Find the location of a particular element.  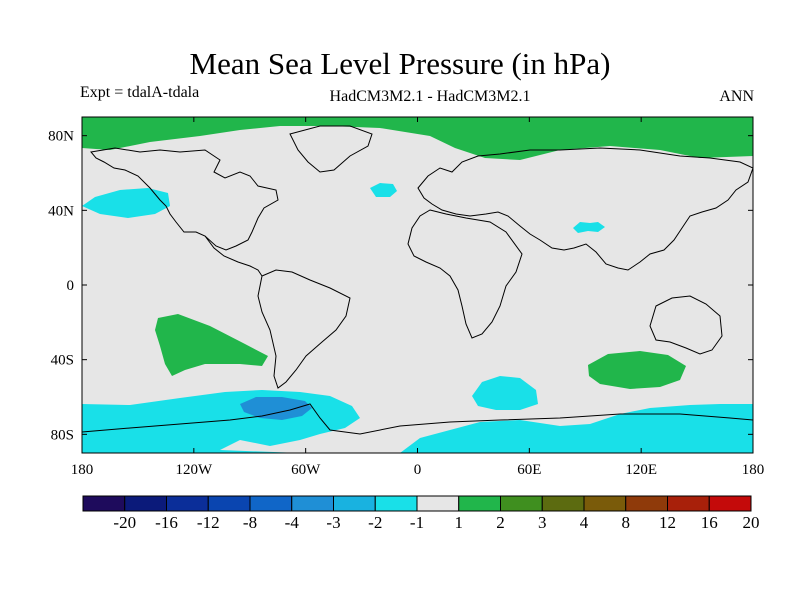

colorbar-label: 1 is located at coordinates (459, 522).